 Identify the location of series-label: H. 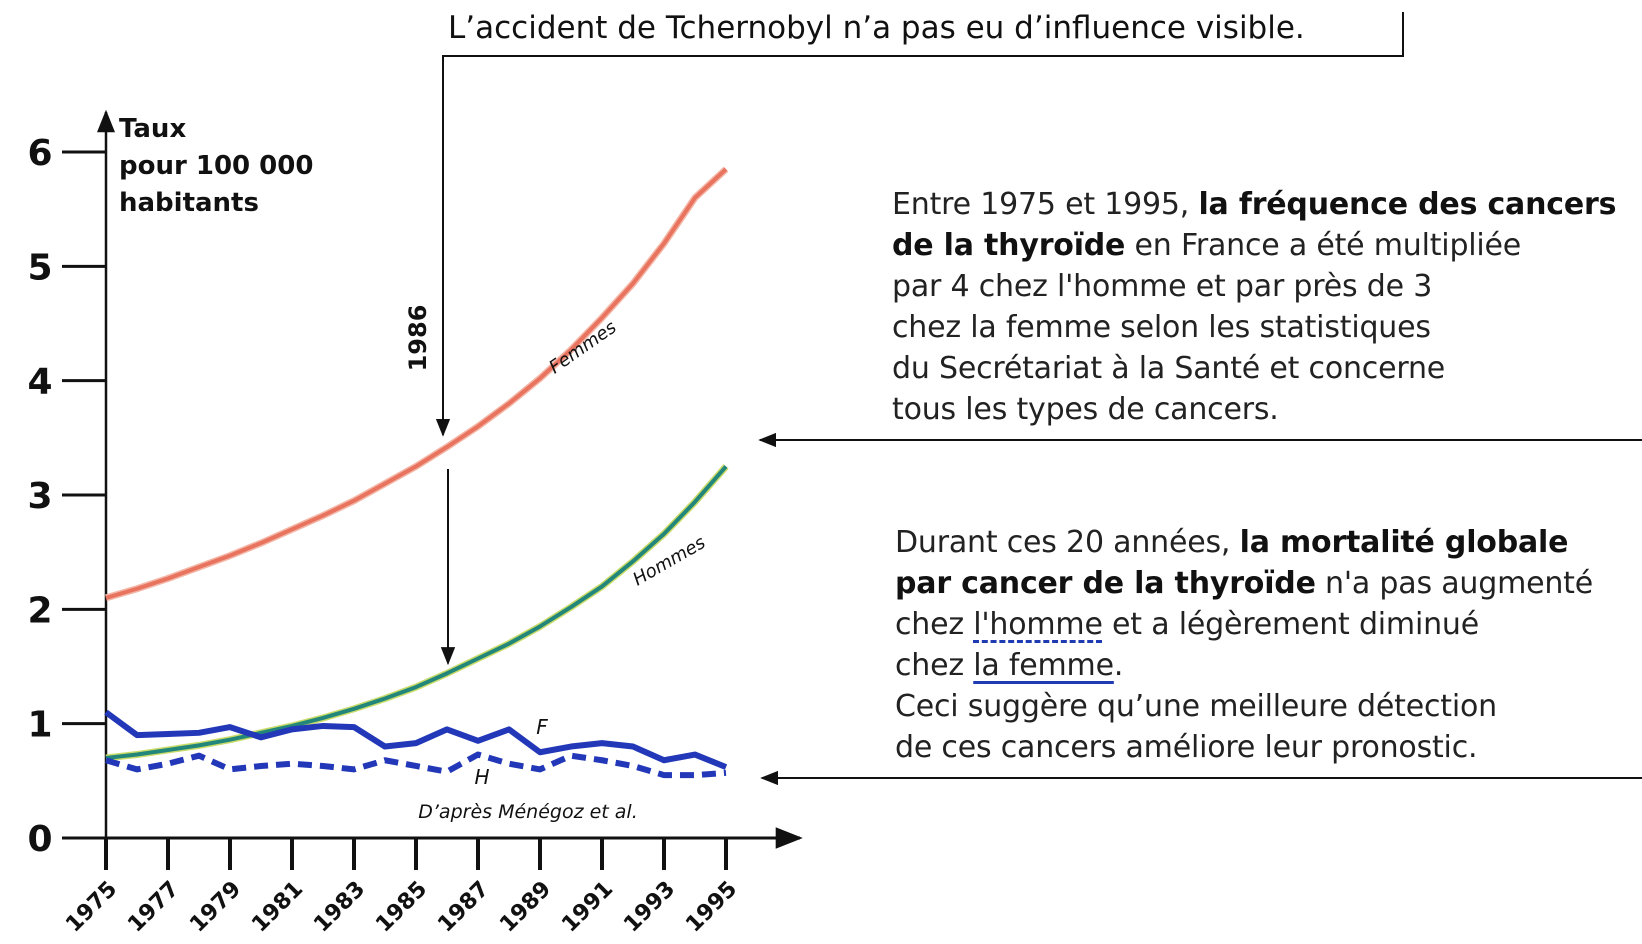
(481, 777).